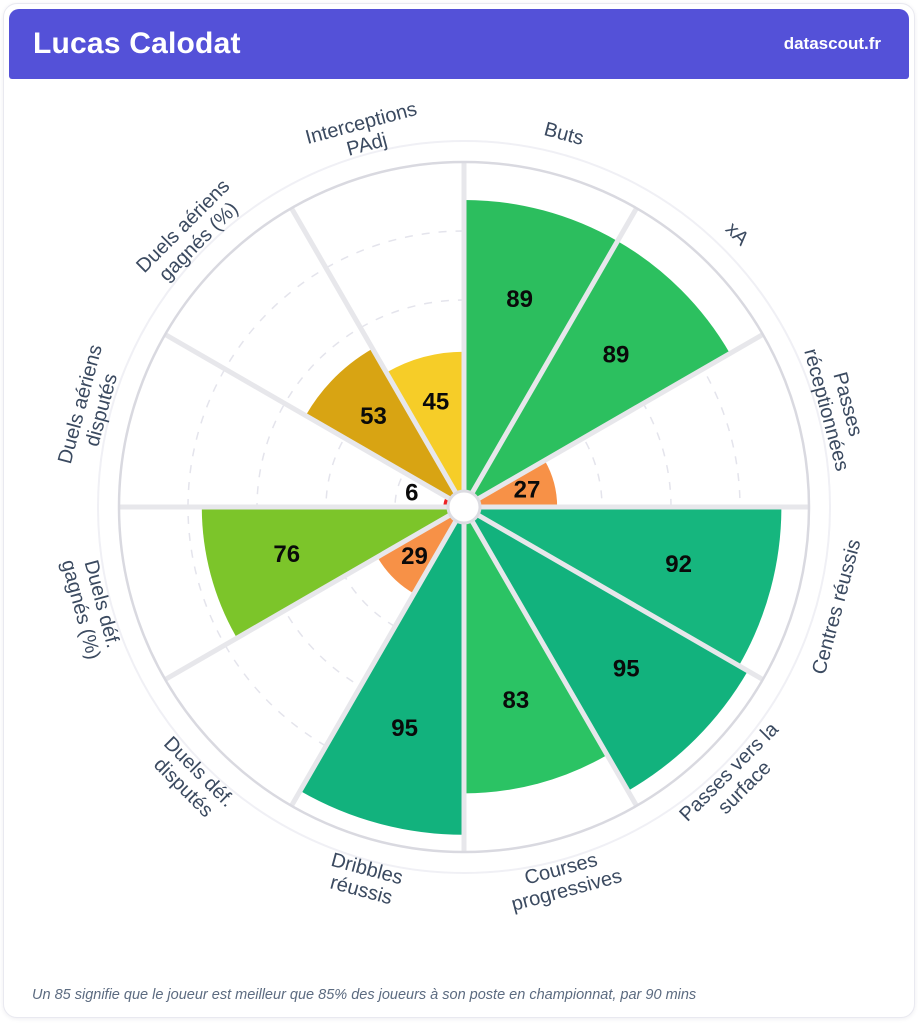 This screenshot has width=918, height=1033. I want to click on value-label-10: 53, so click(373, 416).